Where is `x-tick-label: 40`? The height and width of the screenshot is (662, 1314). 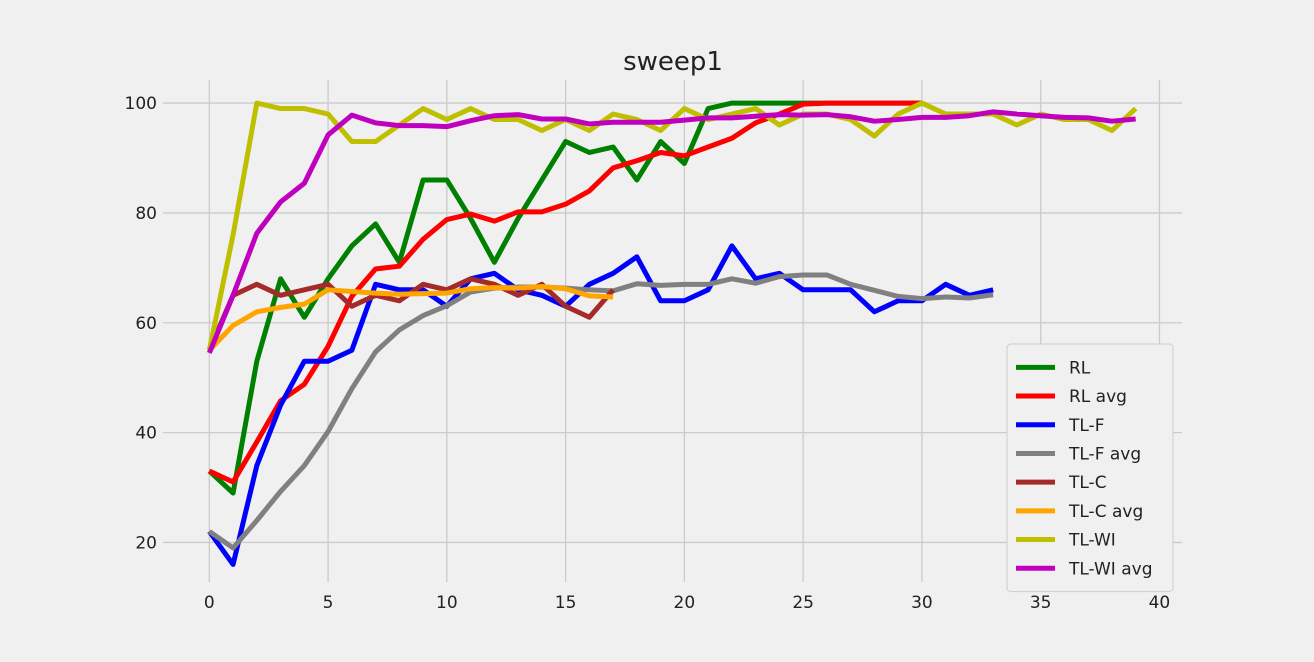 x-tick-label: 40 is located at coordinates (1160, 603).